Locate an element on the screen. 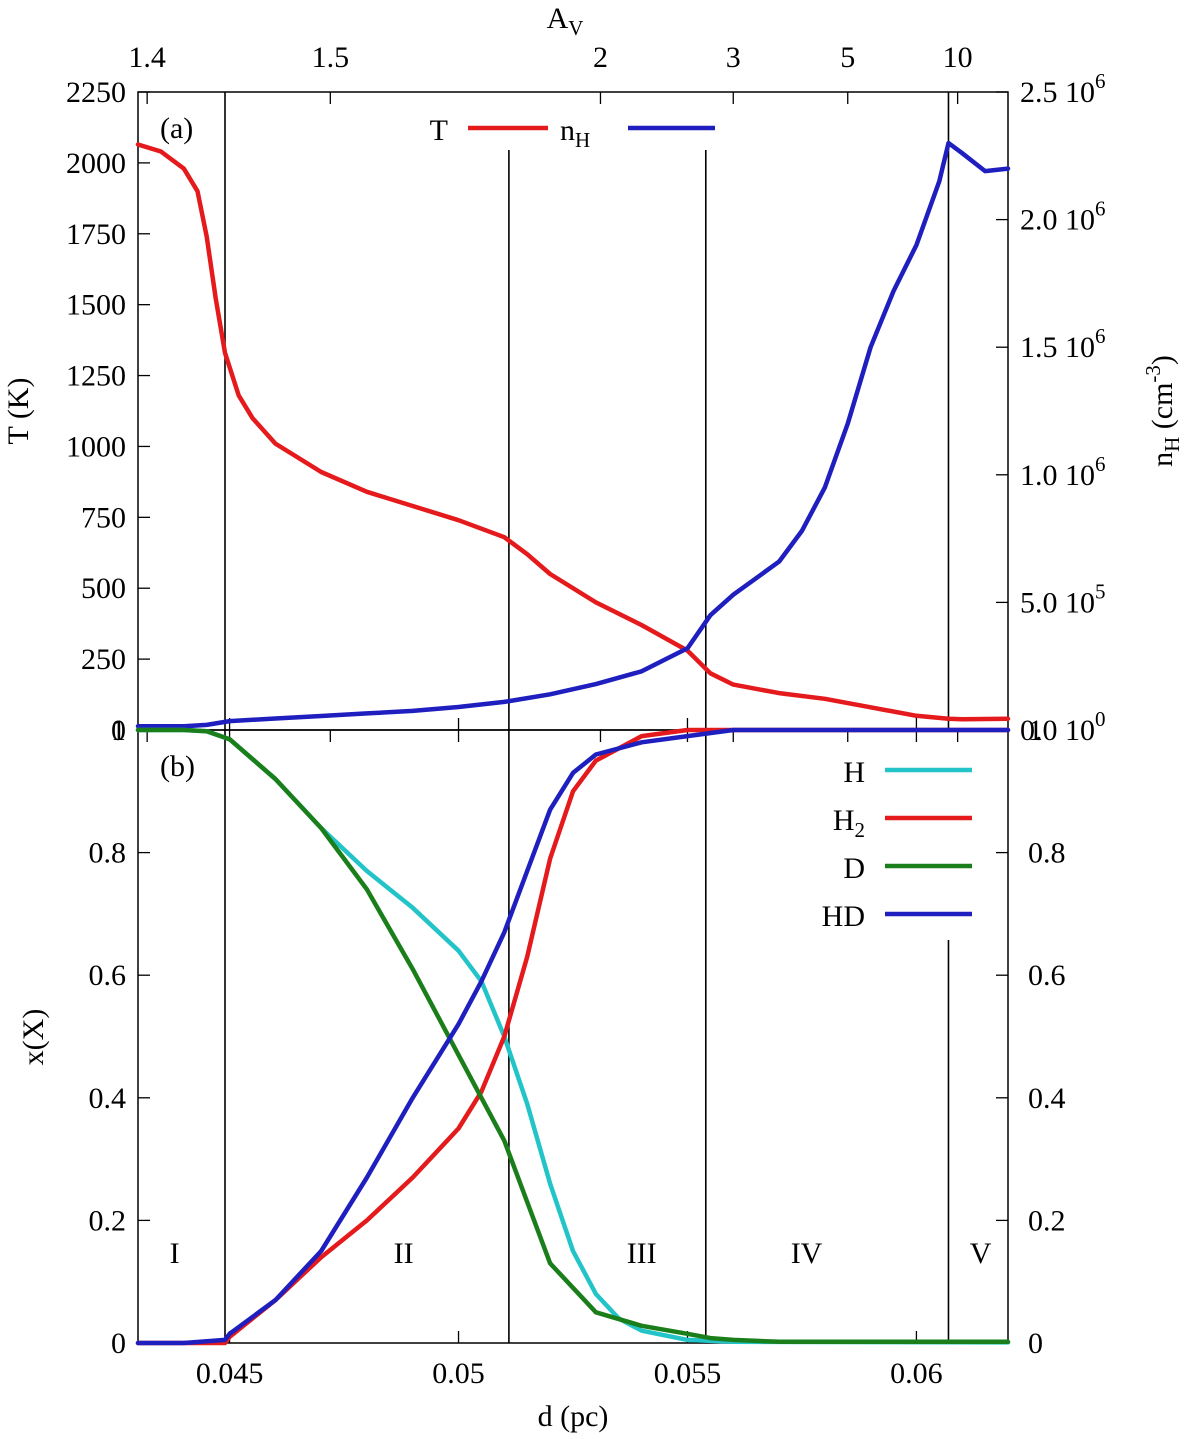 Image resolution: width=1200 pixels, height=1439 pixels. y-tick-label: 1250 is located at coordinates (96, 376).